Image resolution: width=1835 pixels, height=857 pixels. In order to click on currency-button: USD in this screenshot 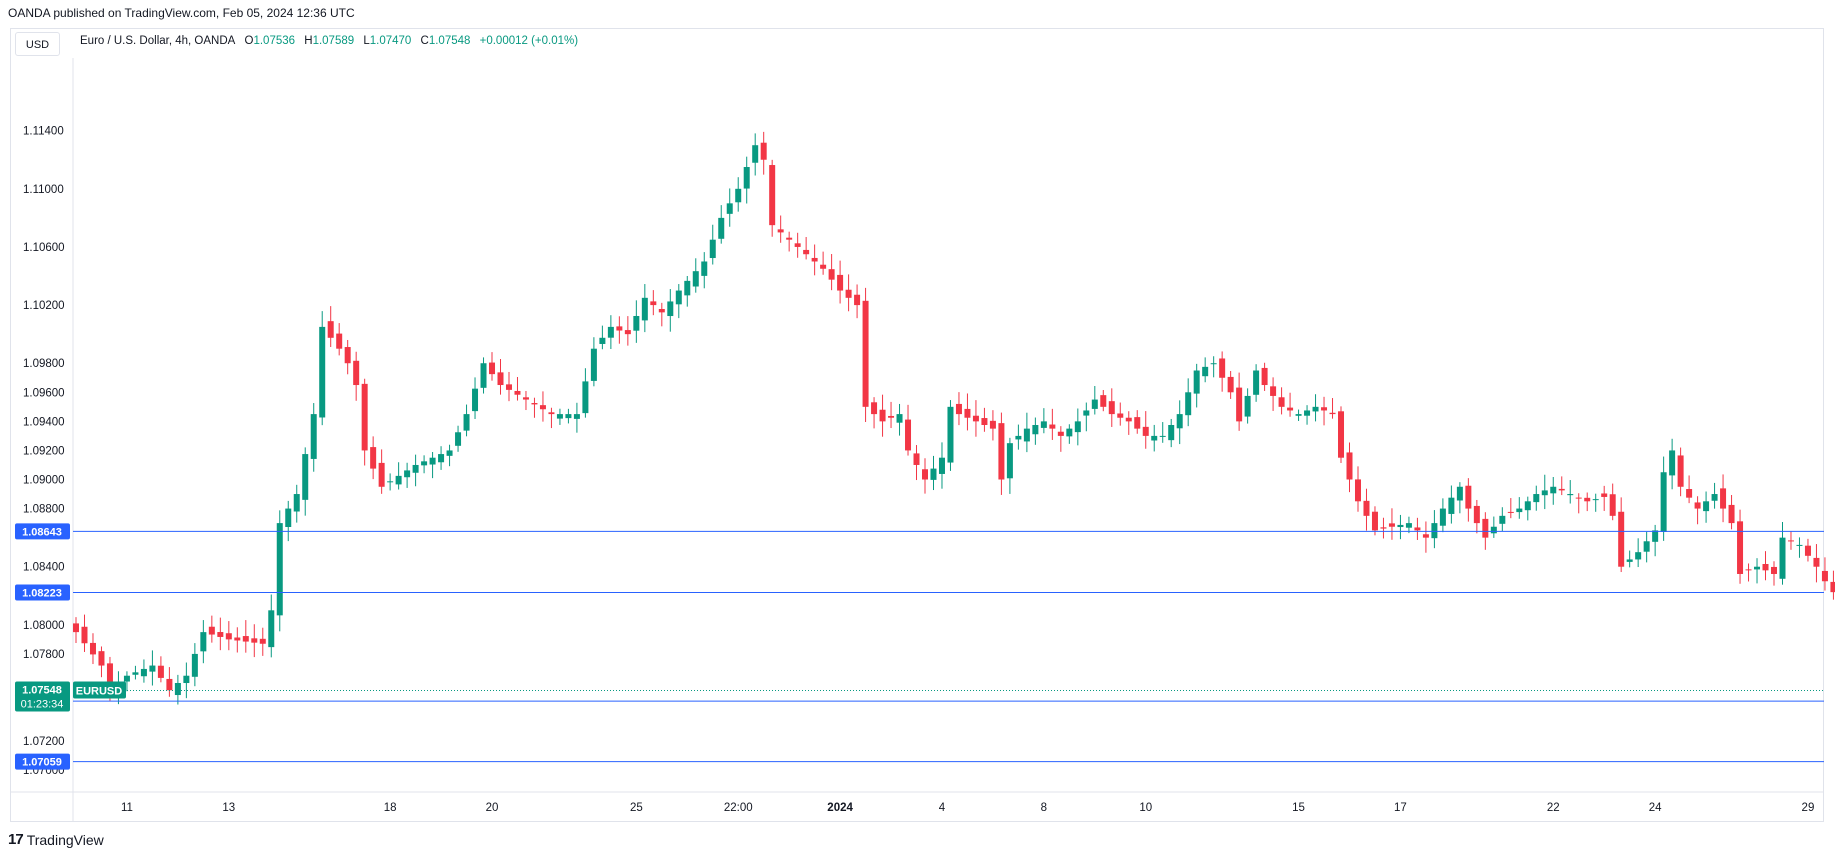, I will do `click(37, 44)`.